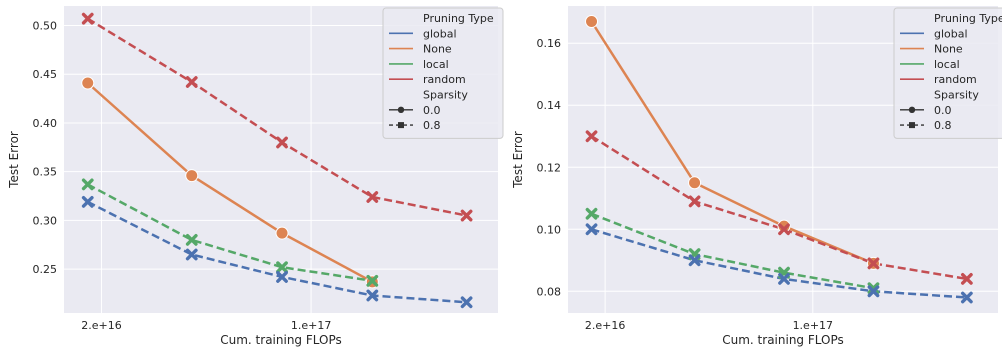  Describe the element at coordinates (45, 269) in the screenshot. I see `y-tick-label: 0.25` at that location.